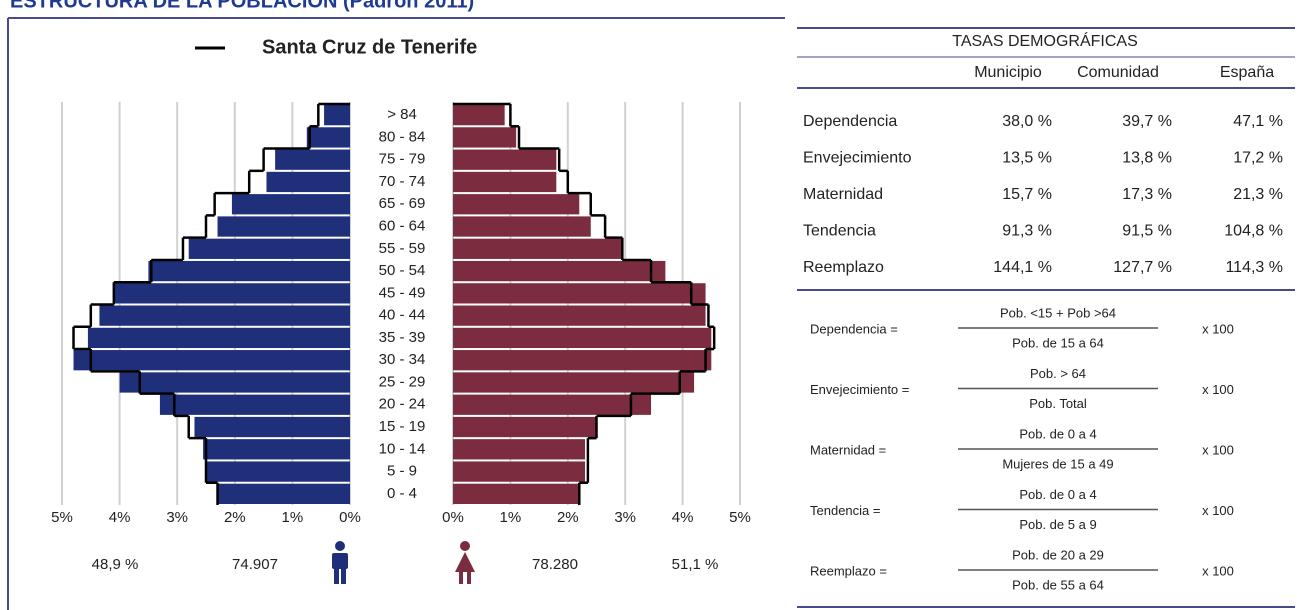  Describe the element at coordinates (1142, 267) in the screenshot. I see `table-cell: 127,7 %` at that location.